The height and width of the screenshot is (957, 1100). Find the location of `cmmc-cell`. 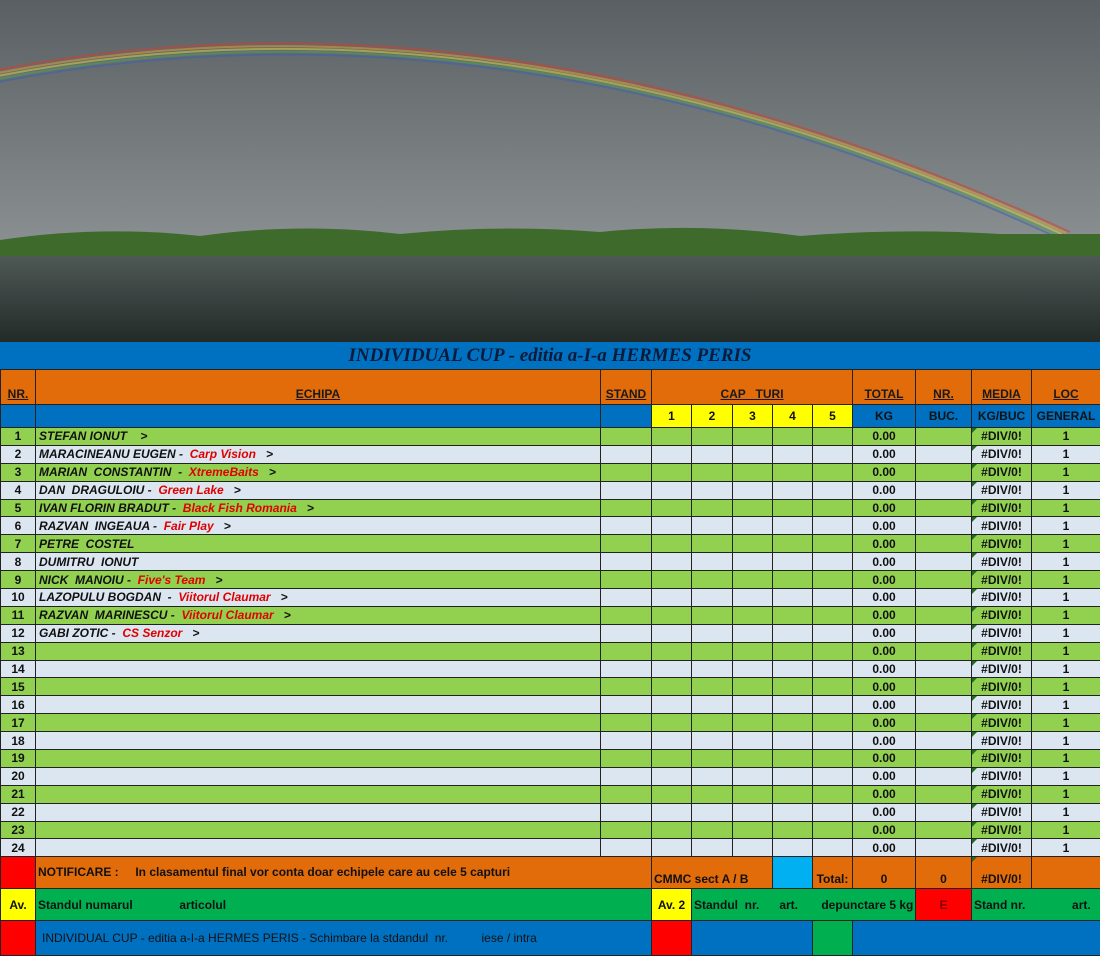

cmmc-cell is located at coordinates (792, 873).